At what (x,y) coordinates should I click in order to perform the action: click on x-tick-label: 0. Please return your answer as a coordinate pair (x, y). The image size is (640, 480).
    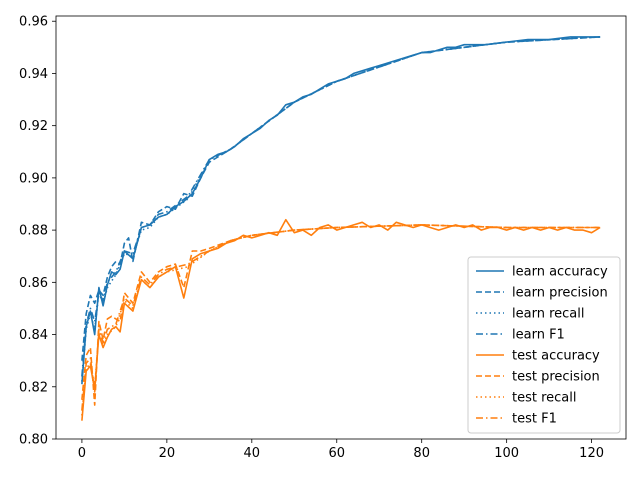
    Looking at the image, I should click on (82, 453).